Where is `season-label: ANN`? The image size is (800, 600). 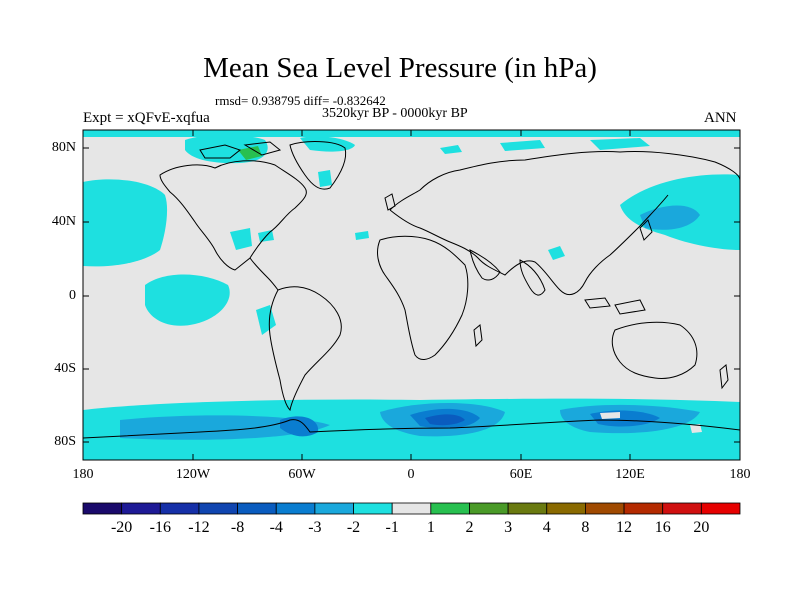 season-label: ANN is located at coordinates (720, 118).